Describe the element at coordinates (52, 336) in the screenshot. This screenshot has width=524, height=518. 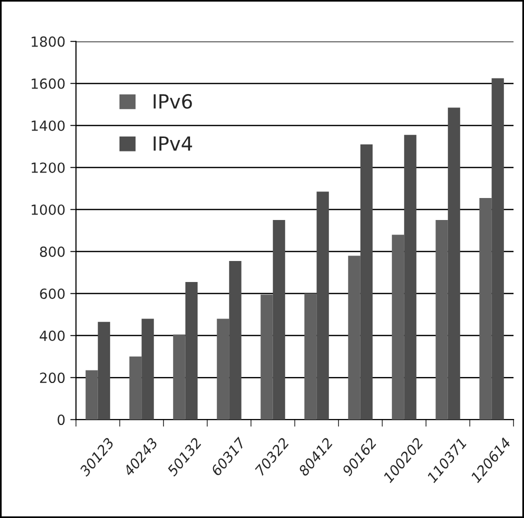
I see `y-tick-label: 400` at that location.